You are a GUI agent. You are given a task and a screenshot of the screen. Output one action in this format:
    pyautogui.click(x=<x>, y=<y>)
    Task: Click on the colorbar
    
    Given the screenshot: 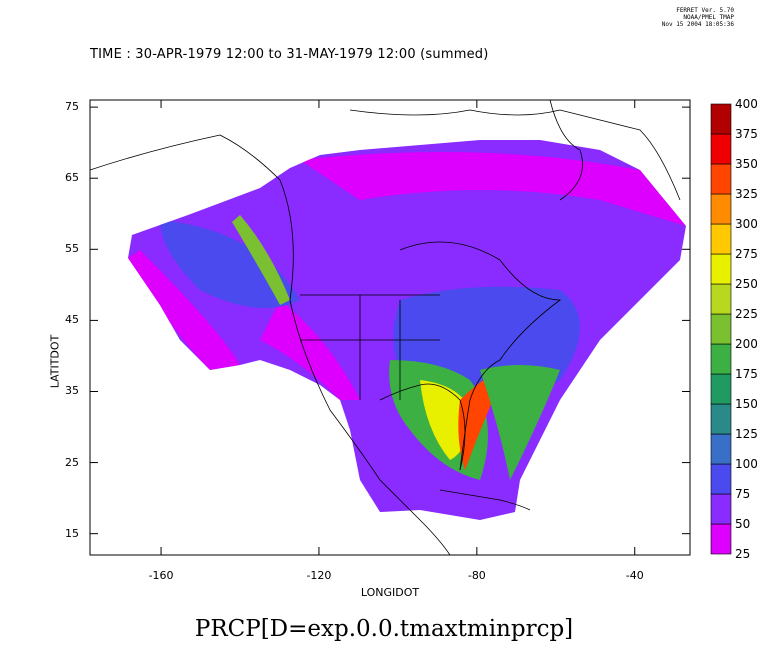 What is the action you would take?
    pyautogui.click(x=721, y=329)
    